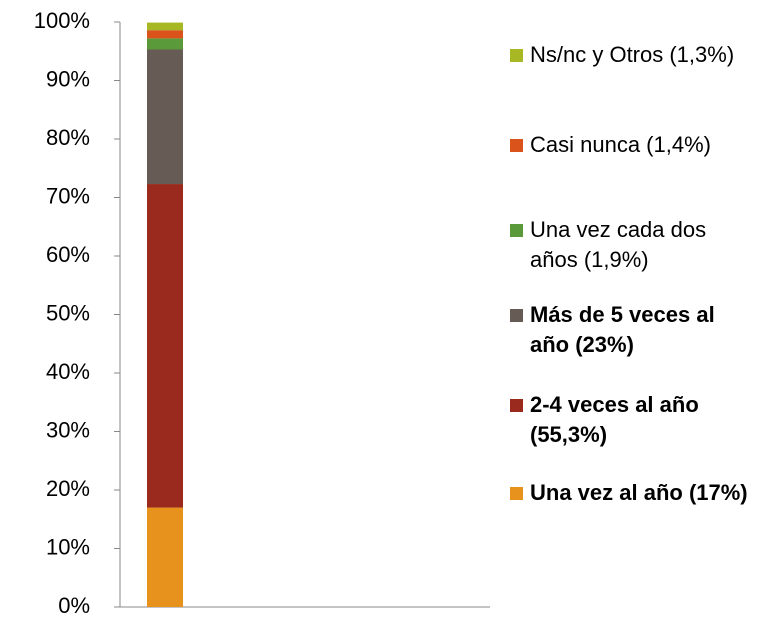  I want to click on legend-entry: Más de 5 veces al año (23%), so click(645, 330).